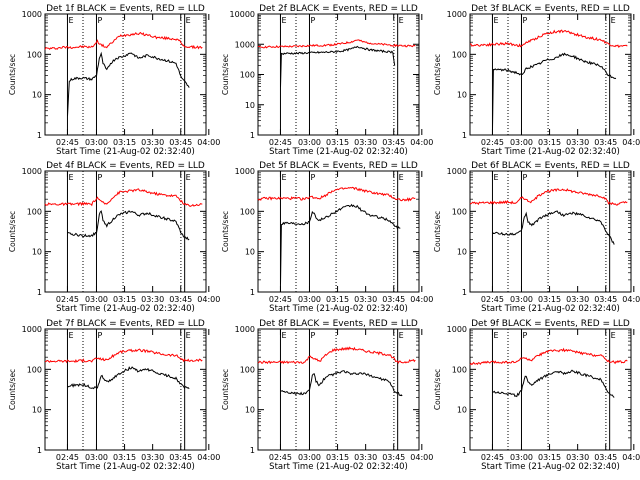  I want to click on panel-title: Det 8f BLACK = Events, RED = LLD, so click(338, 324).